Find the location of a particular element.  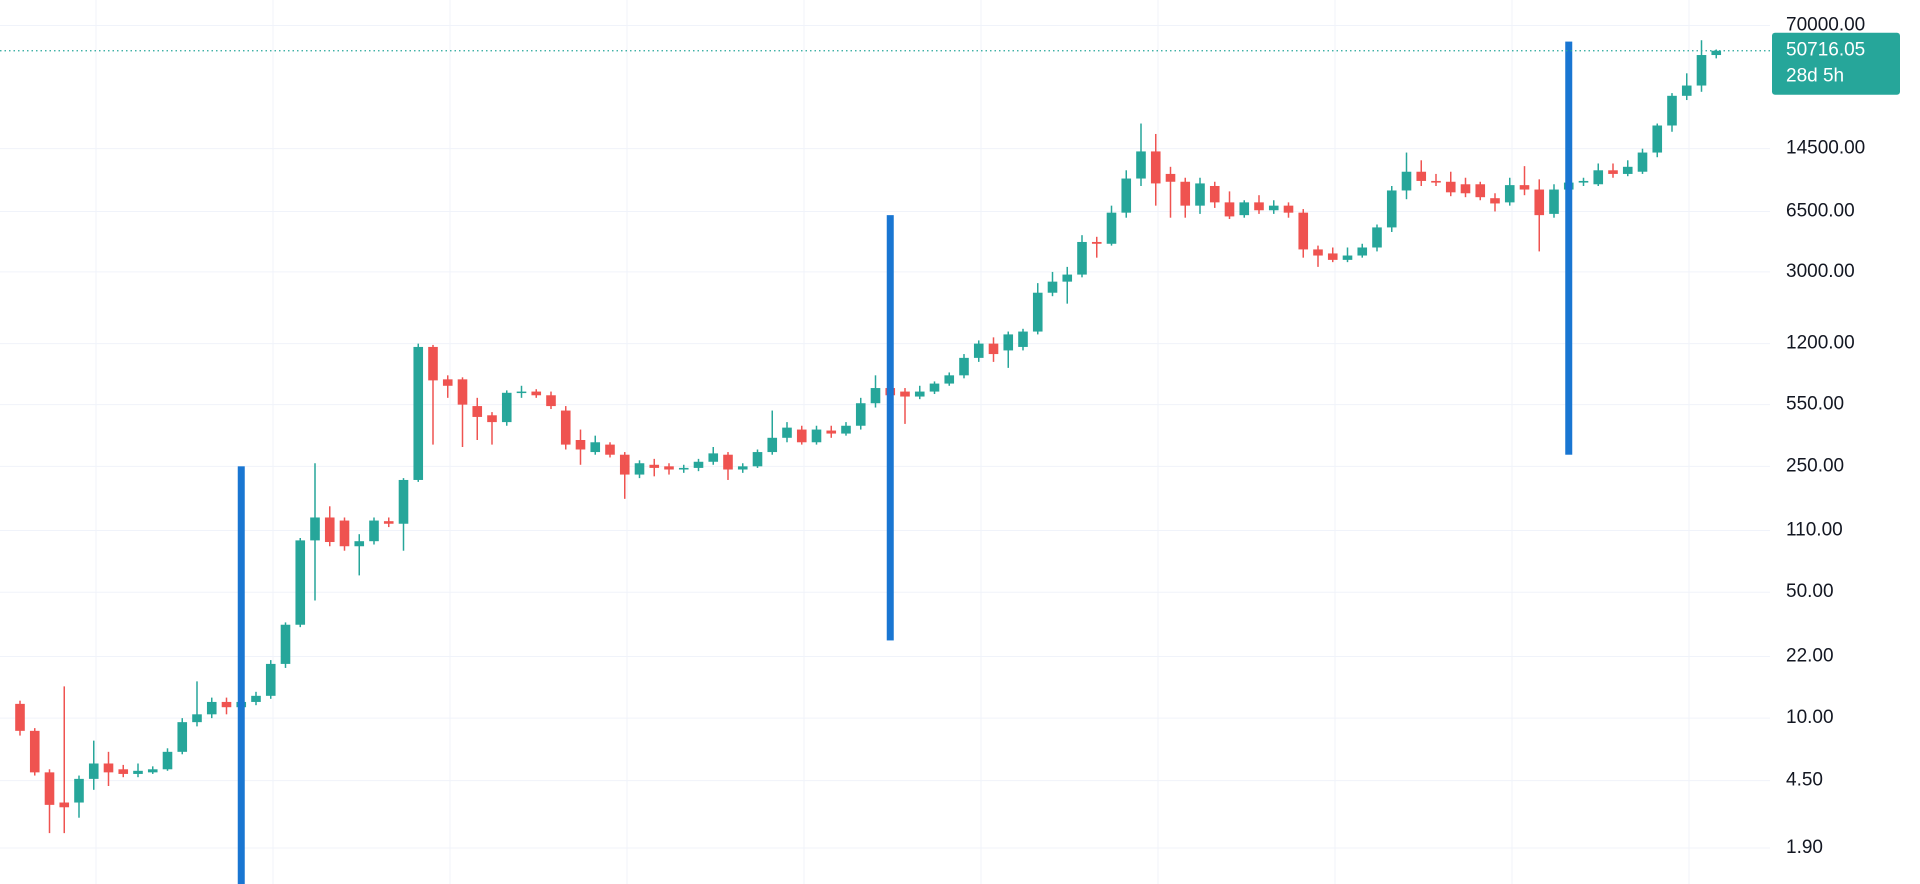

countdown-label: 28d 5h is located at coordinates (1815, 76).